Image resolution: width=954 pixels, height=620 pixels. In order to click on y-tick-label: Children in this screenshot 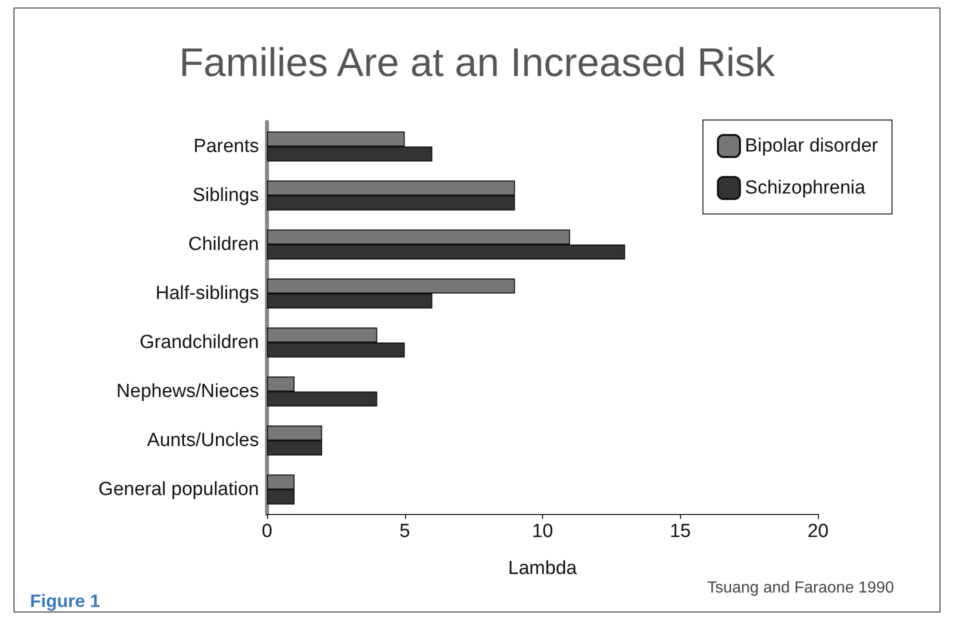, I will do `click(223, 244)`.